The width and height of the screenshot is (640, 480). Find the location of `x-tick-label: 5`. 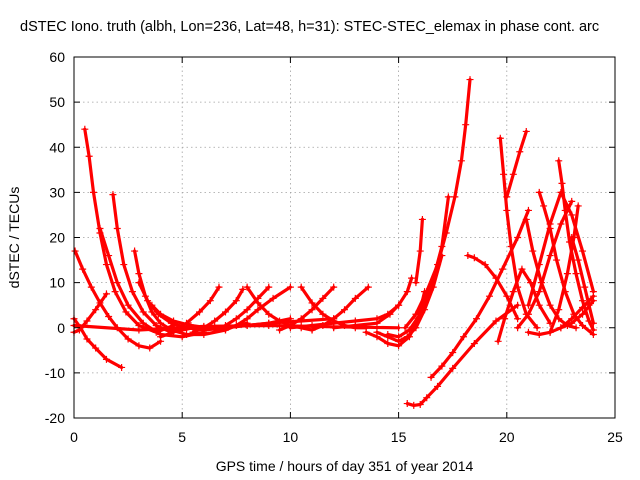

x-tick-label: 5 is located at coordinates (182, 437).